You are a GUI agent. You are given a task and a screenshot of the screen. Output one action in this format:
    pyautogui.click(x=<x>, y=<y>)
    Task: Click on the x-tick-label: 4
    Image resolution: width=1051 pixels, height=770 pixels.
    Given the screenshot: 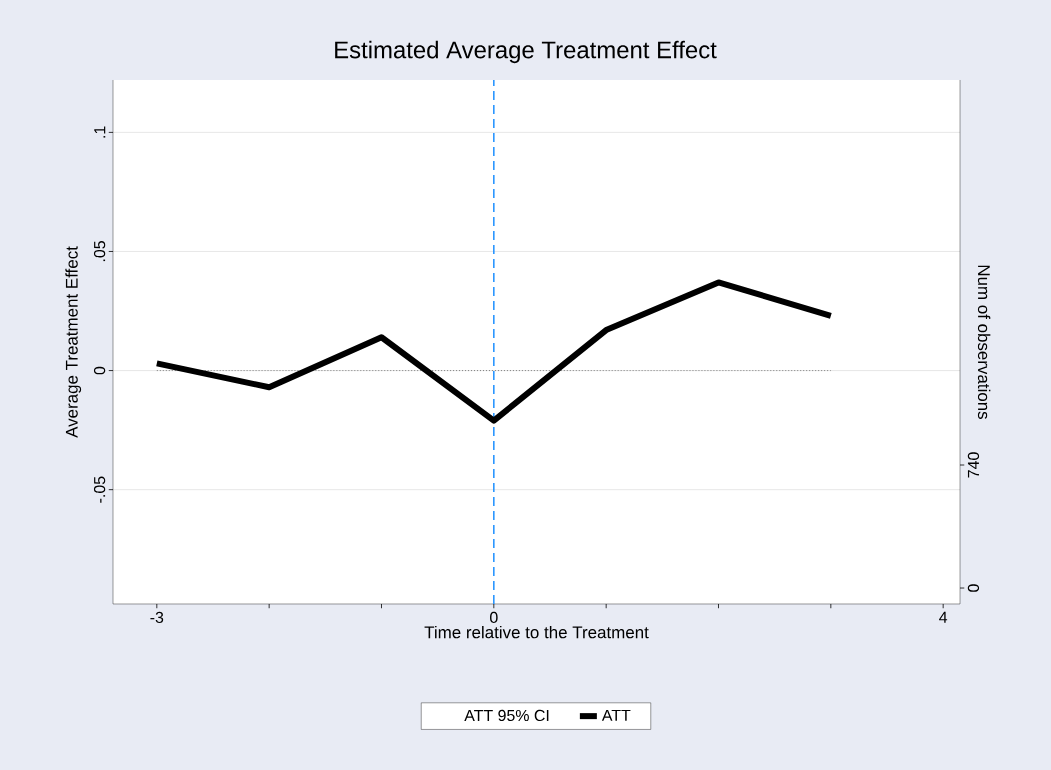 What is the action you would take?
    pyautogui.click(x=943, y=617)
    